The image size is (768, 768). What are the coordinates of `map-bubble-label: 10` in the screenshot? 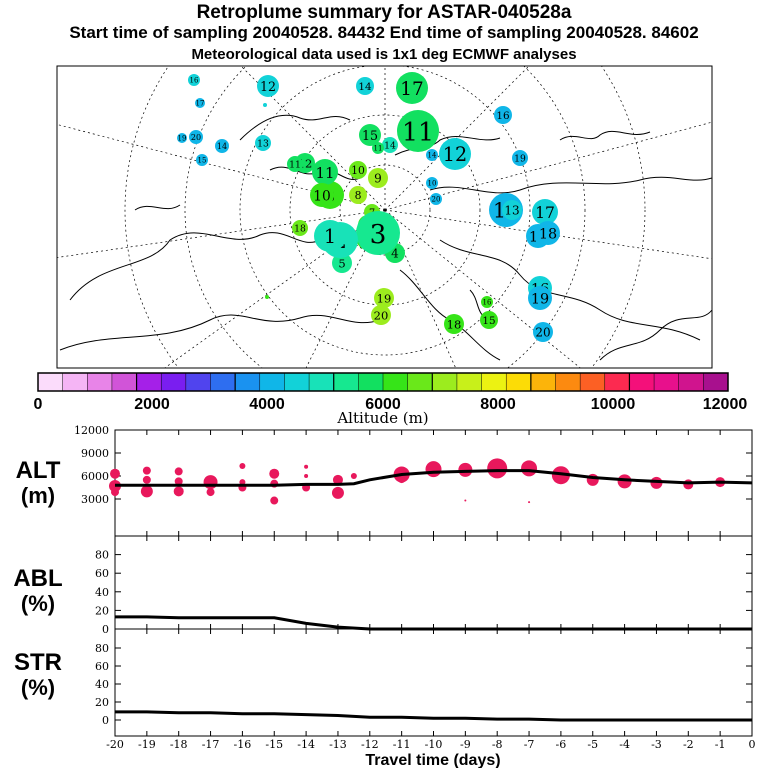 It's located at (432, 184).